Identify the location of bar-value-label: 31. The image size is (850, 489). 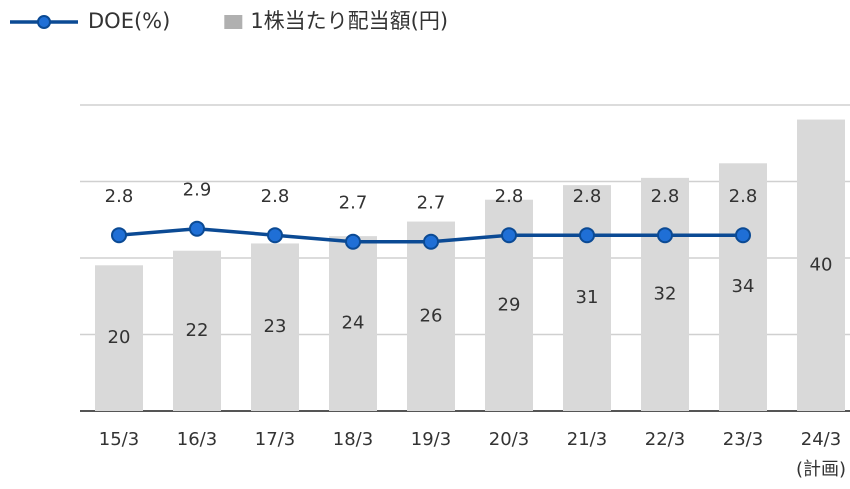
(587, 297).